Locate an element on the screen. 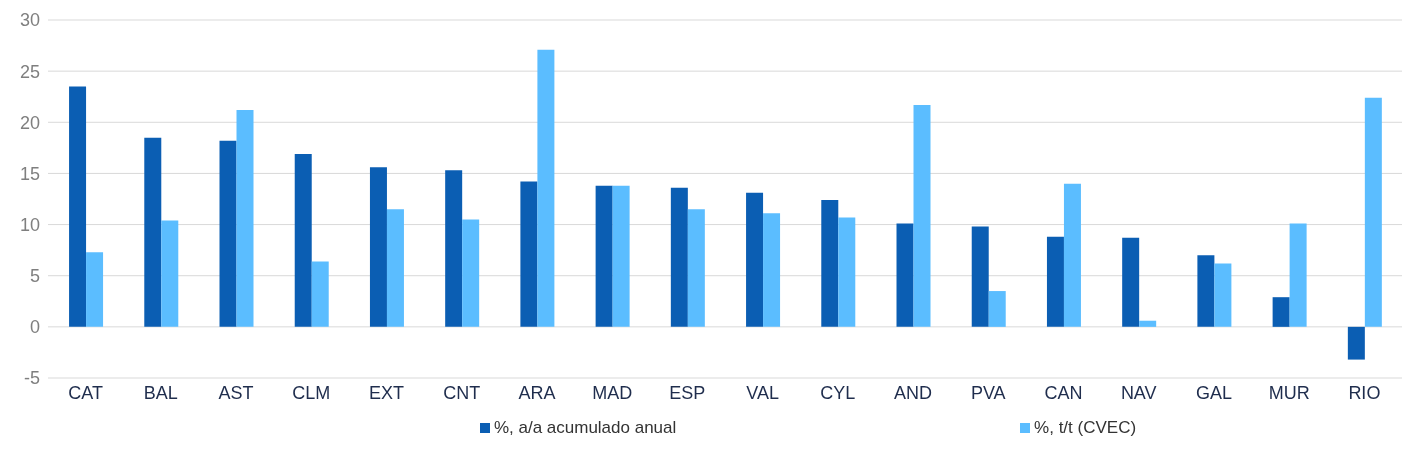  x-tick-label: NAV is located at coordinates (1138, 392).